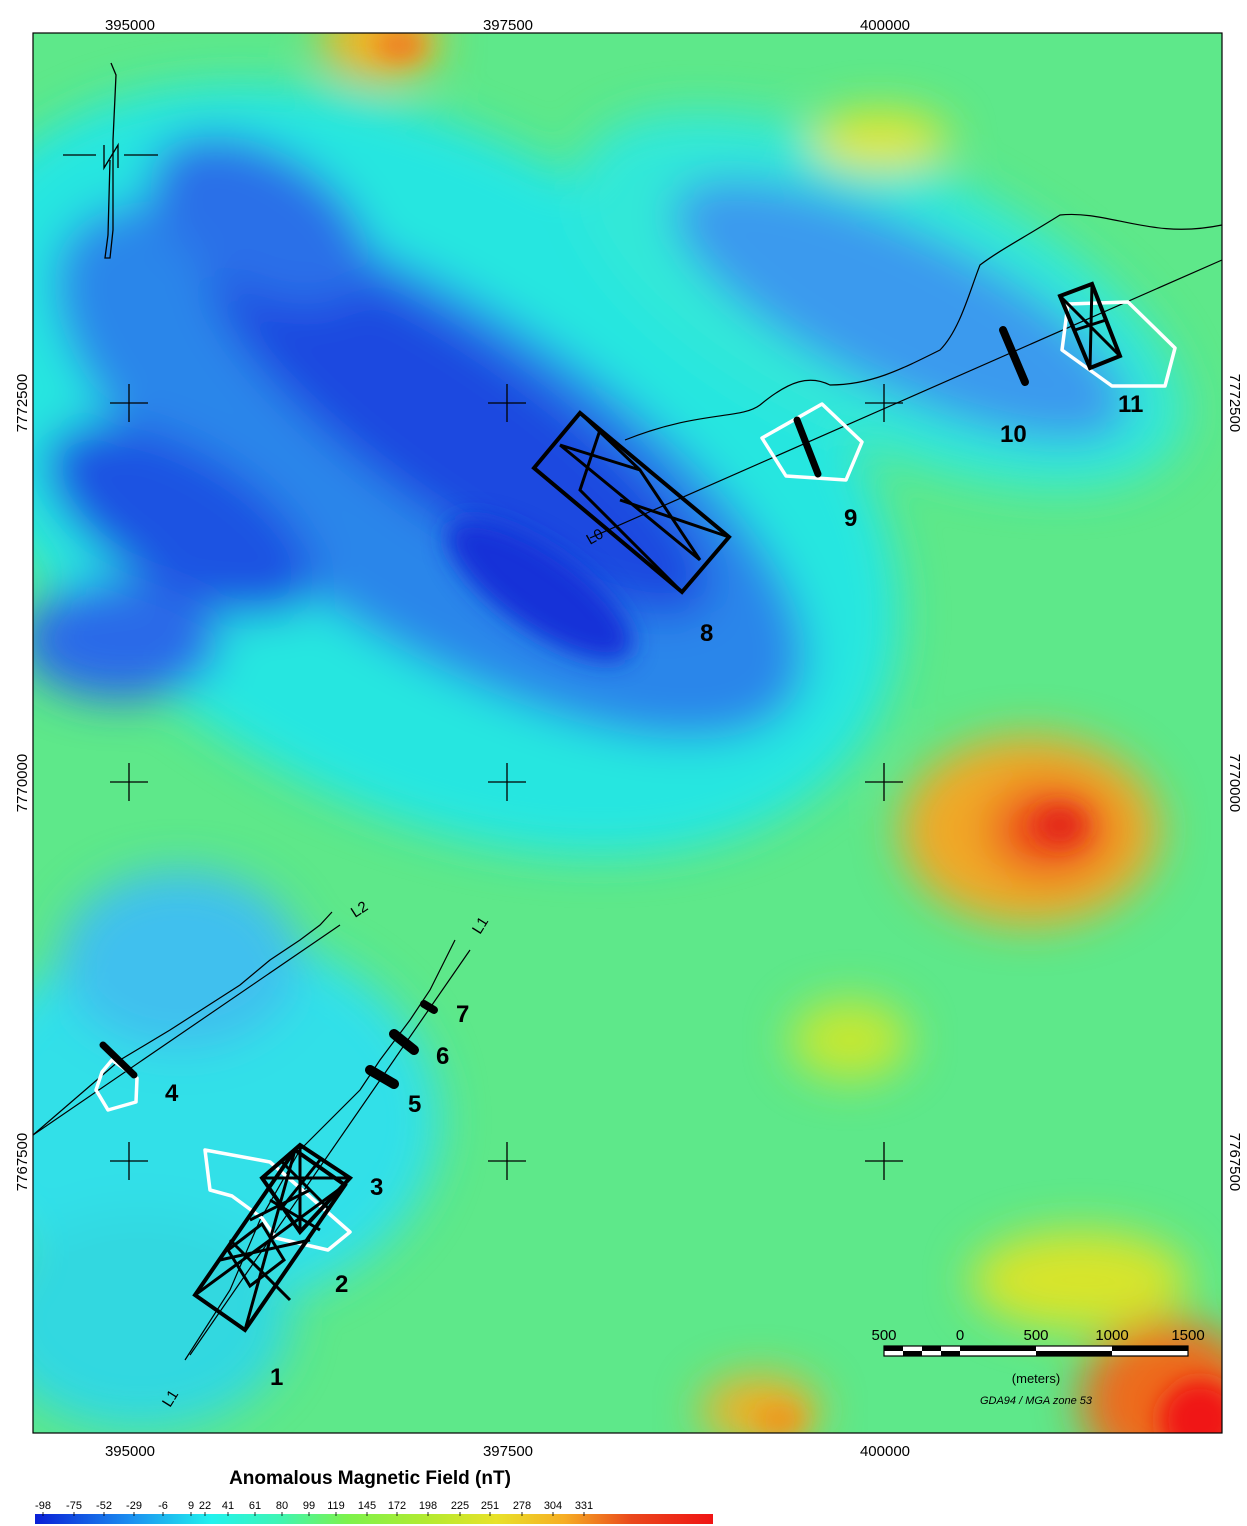  Describe the element at coordinates (1014, 356) in the screenshot. I see `target-10-segment` at that location.